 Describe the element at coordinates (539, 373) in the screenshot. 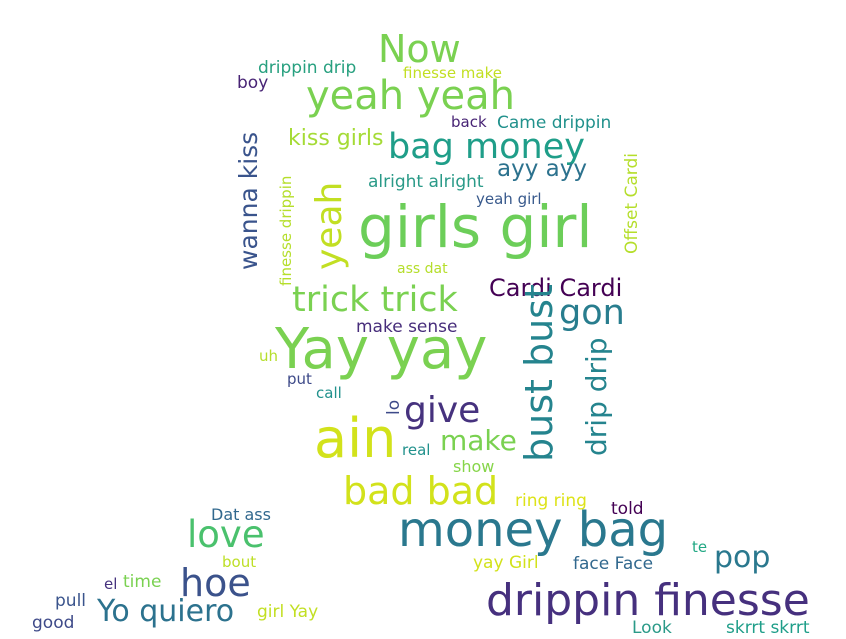

I see `word-bust-bust: bust bust` at that location.